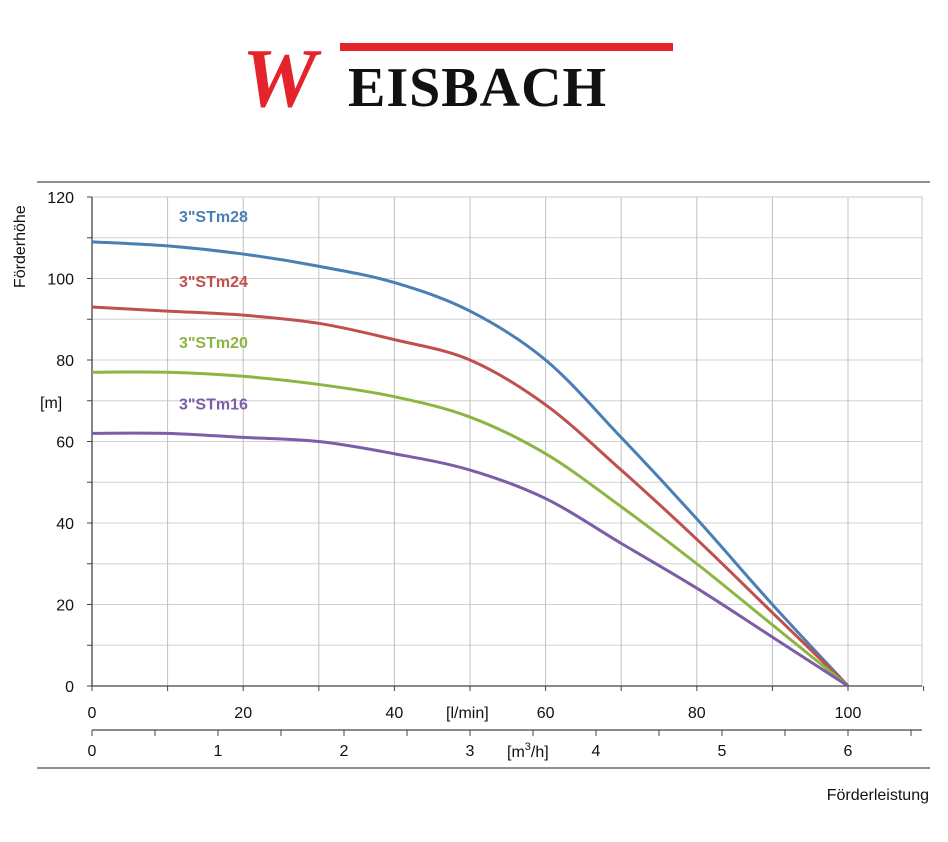 The width and height of the screenshot is (948, 842). I want to click on series-label-3: 3"STm20, so click(213, 343).